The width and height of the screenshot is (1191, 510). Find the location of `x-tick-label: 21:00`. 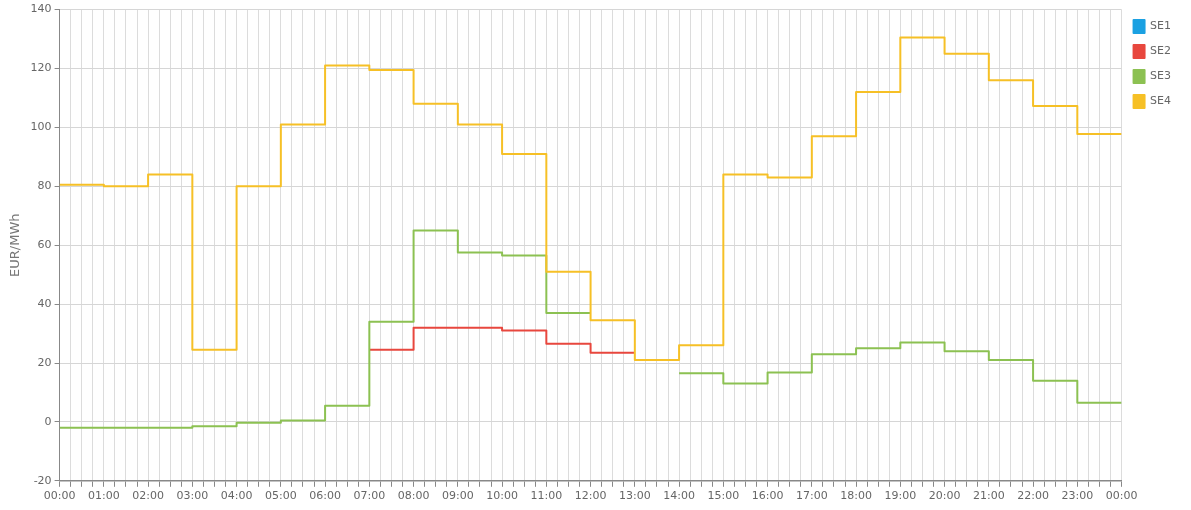

x-tick-label: 21:00 is located at coordinates (988, 496).